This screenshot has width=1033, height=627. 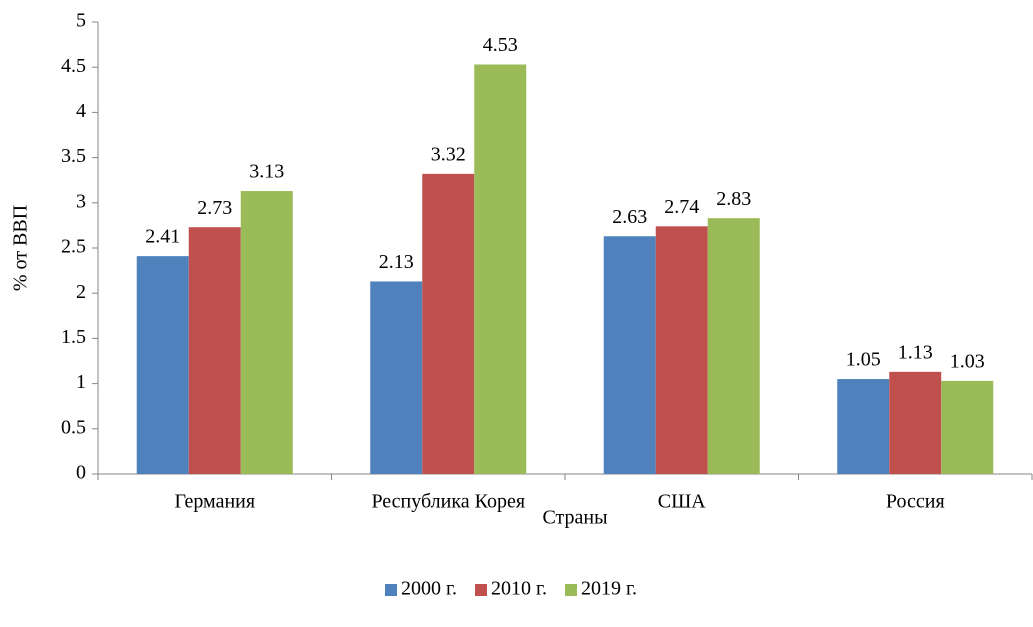 What do you see at coordinates (73, 247) in the screenshot?
I see `y-tick-label: 2.5` at bounding box center [73, 247].